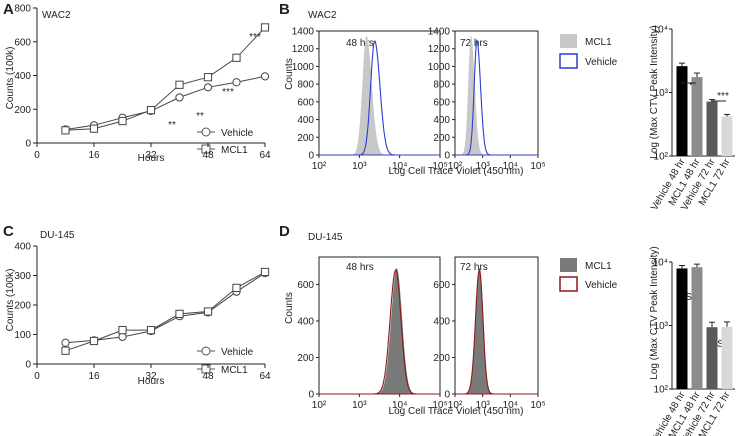 The height and width of the screenshot is (436, 738). Describe the element at coordinates (661, 390) in the screenshot. I see `panel-d-bar-ytick-label-0: 10²` at that location.